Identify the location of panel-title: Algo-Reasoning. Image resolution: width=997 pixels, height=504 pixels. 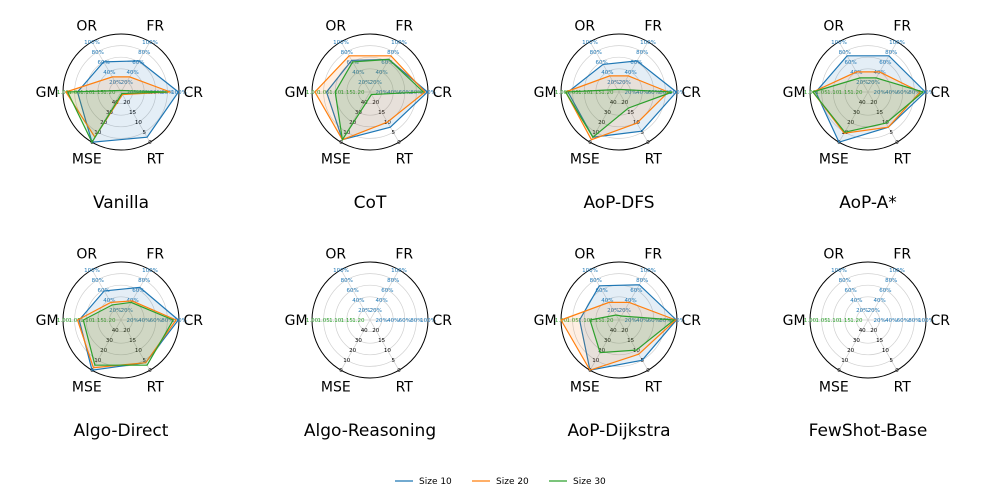
(370, 431).